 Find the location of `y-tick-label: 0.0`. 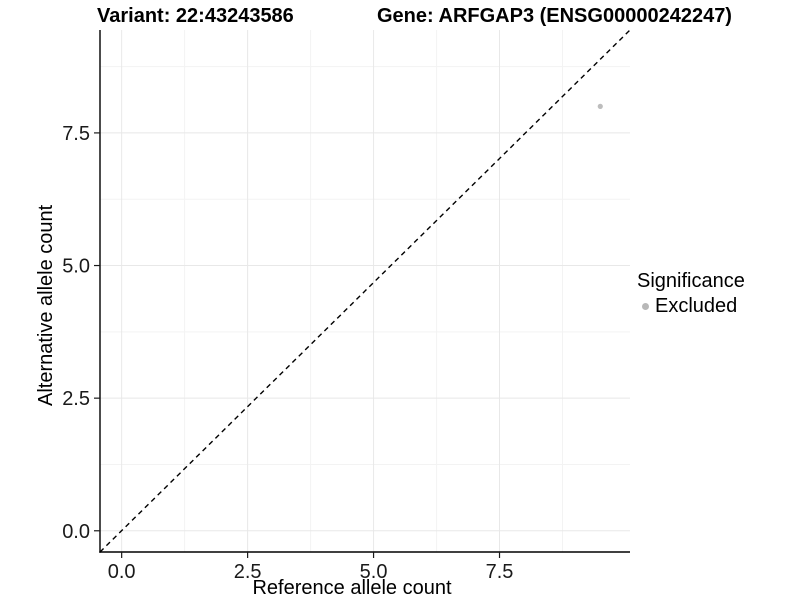

y-tick-label: 0.0 is located at coordinates (76, 532).